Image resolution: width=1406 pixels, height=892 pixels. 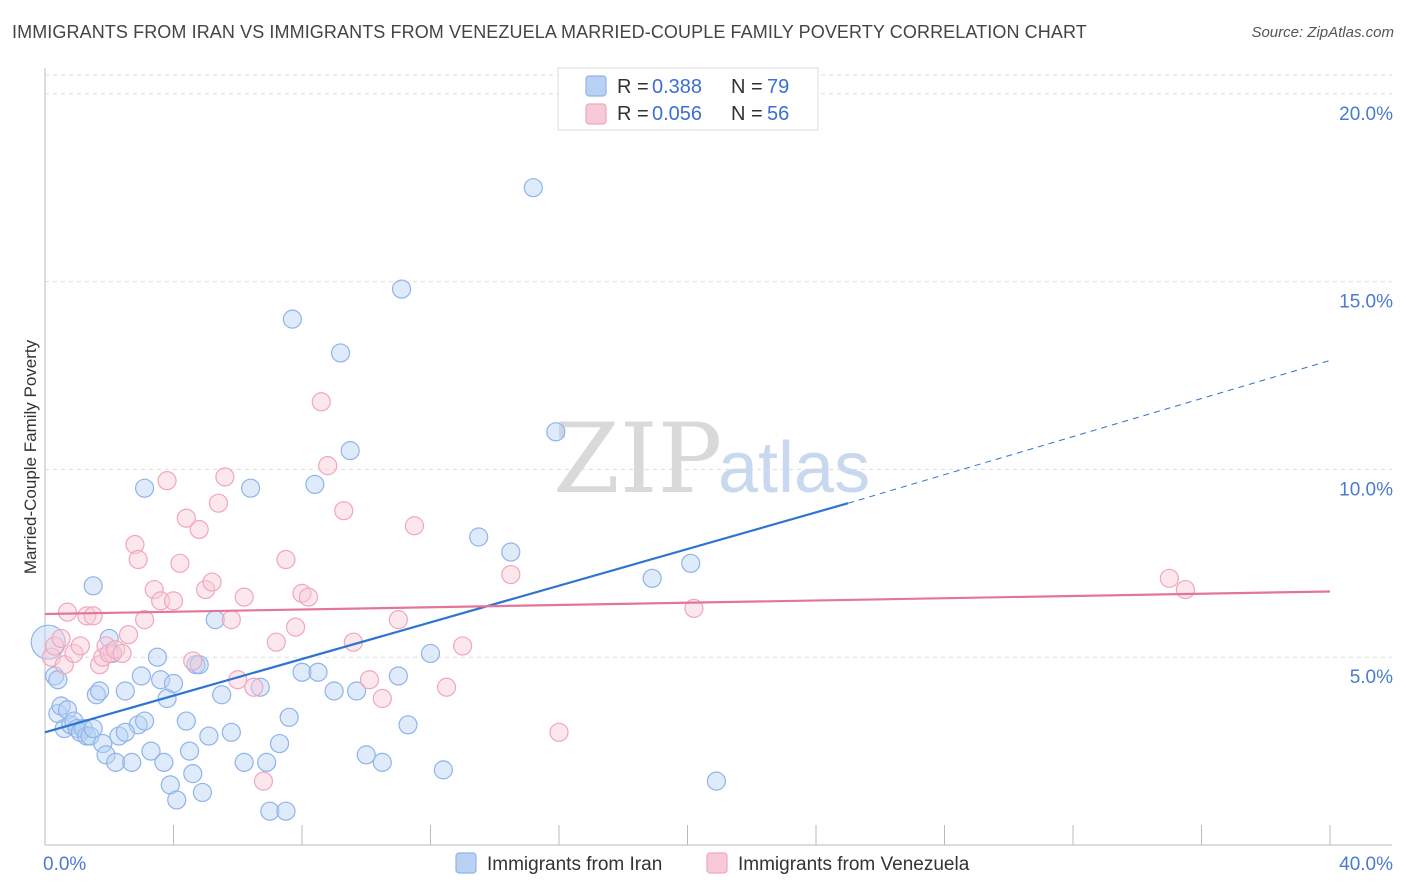 I want to click on legend-r-value-venezuela: 0.056, so click(x=677, y=114).